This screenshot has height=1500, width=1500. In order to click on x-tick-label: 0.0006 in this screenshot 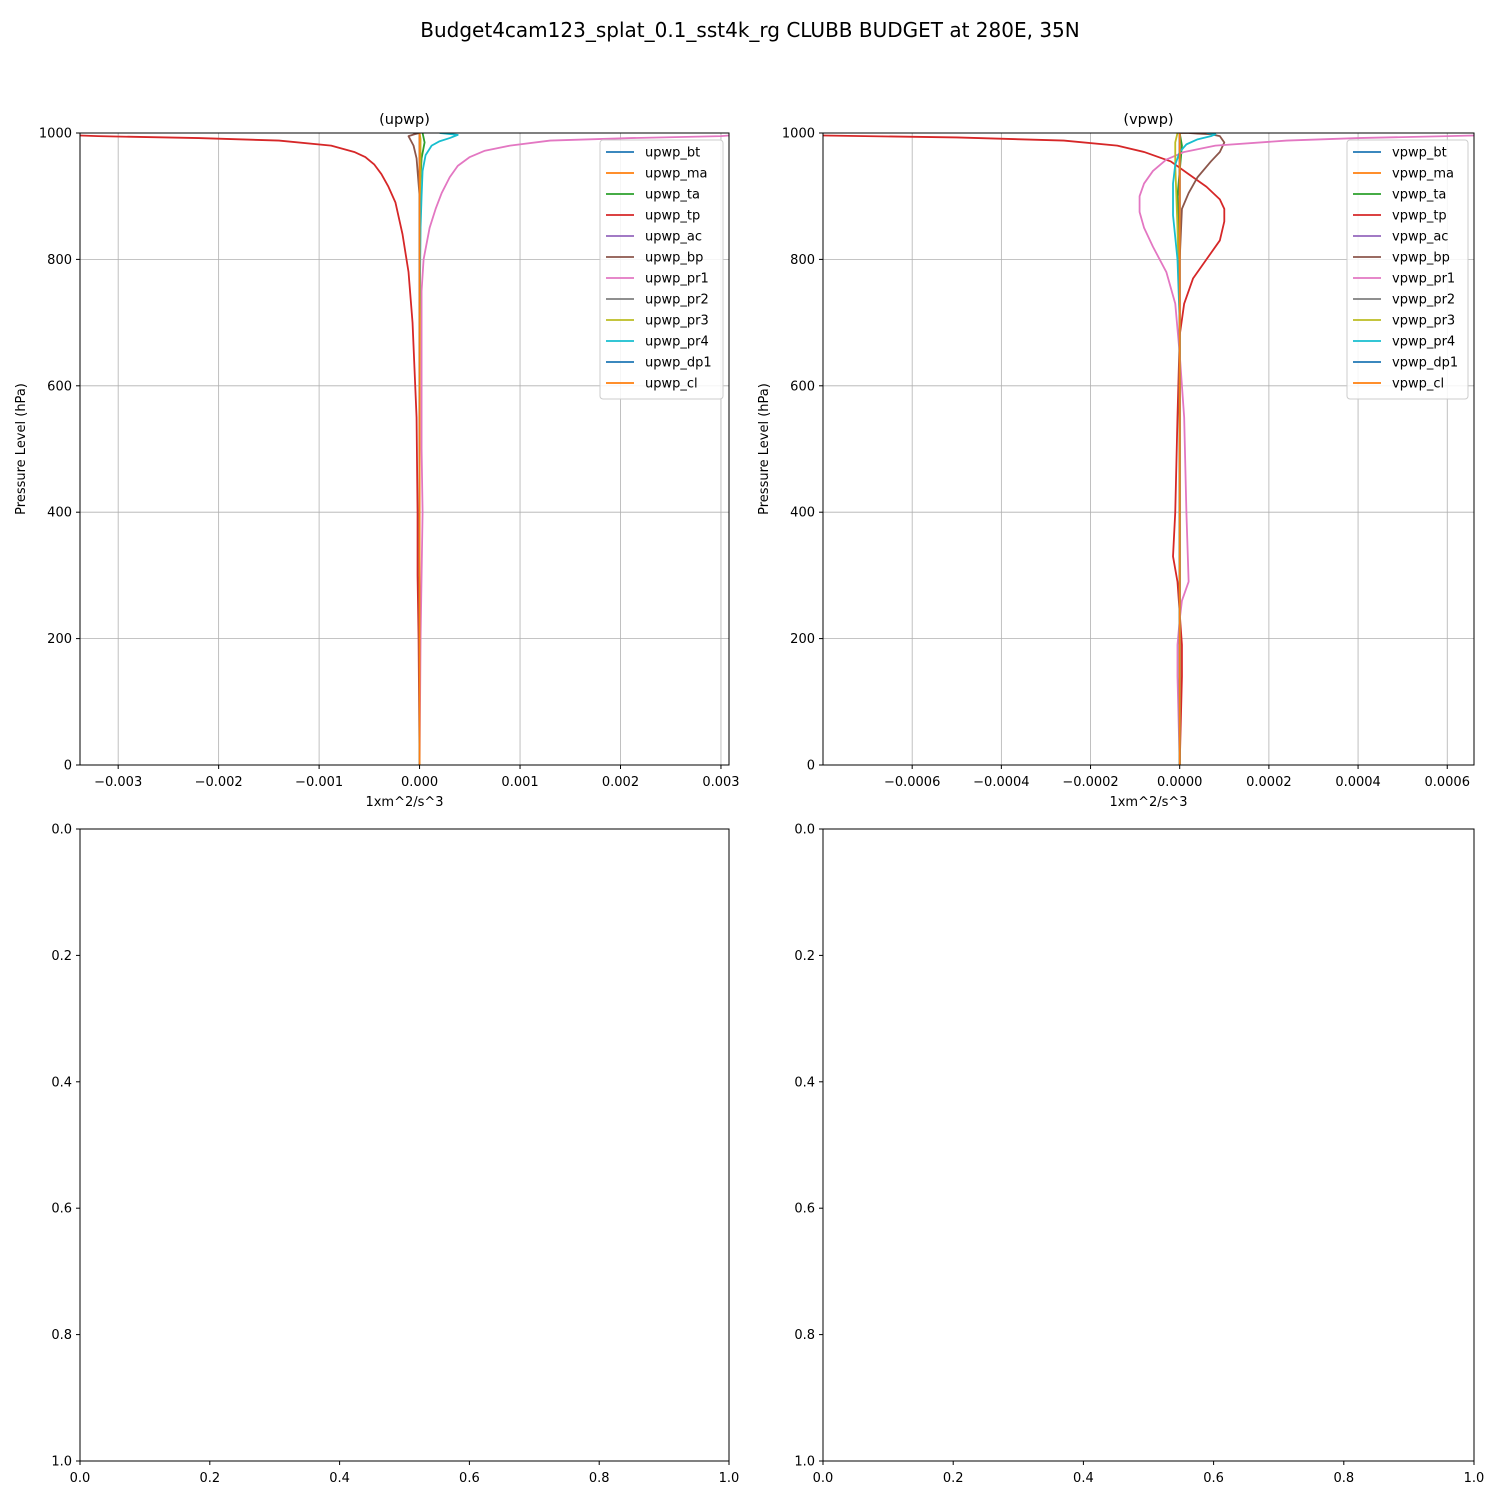, I will do `click(1447, 782)`.